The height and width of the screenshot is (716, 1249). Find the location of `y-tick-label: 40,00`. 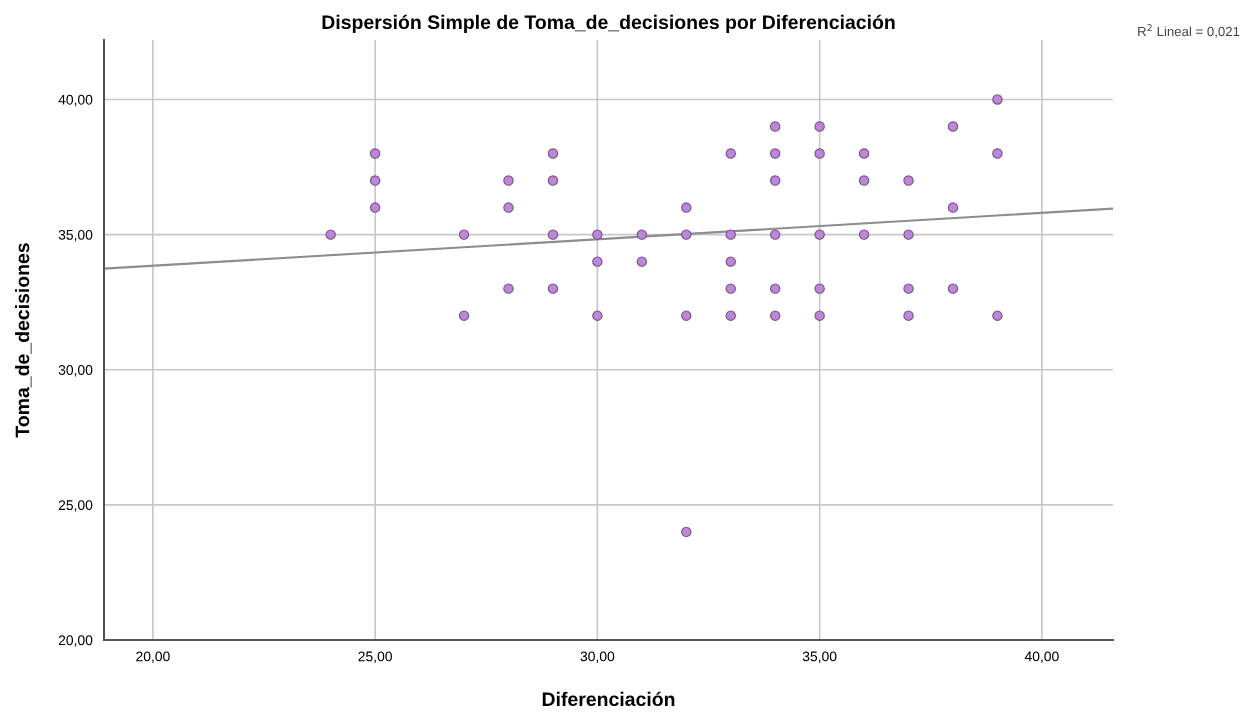

y-tick-label: 40,00 is located at coordinates (75, 100).